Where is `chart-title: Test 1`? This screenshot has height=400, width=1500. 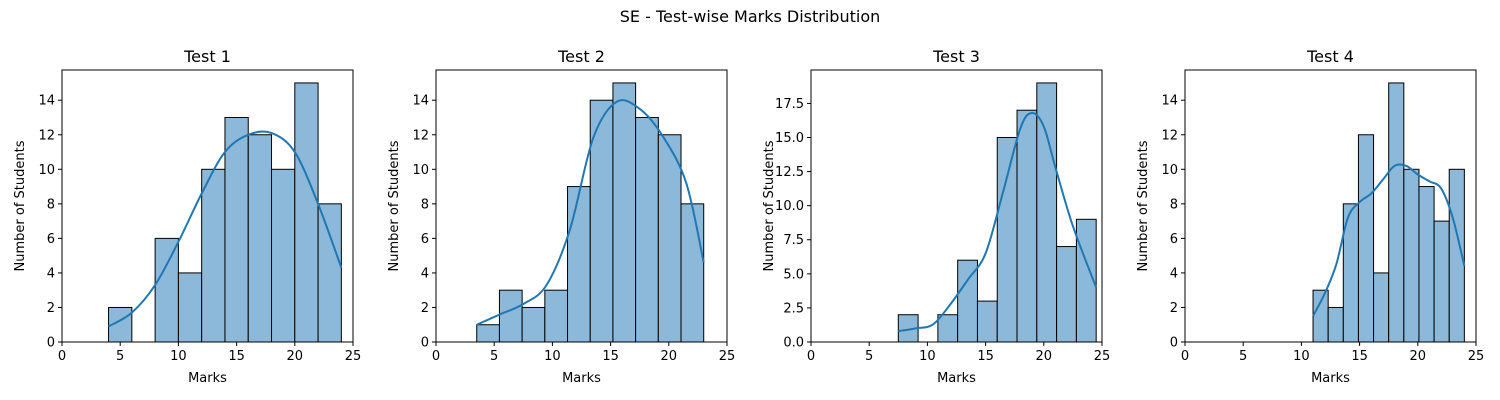 chart-title: Test 1 is located at coordinates (207, 56).